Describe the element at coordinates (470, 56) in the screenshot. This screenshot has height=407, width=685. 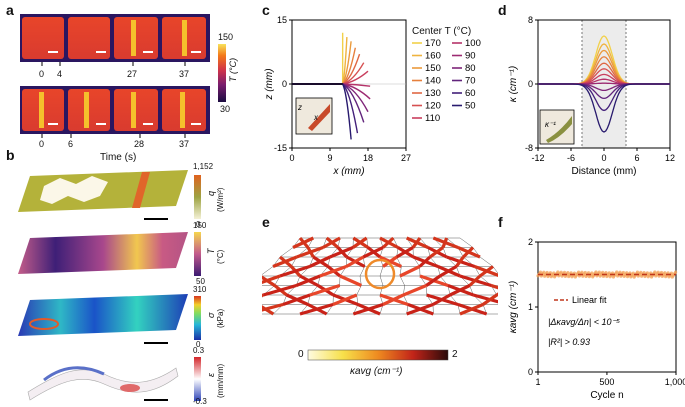
I see `c-legend-label: 90` at that location.